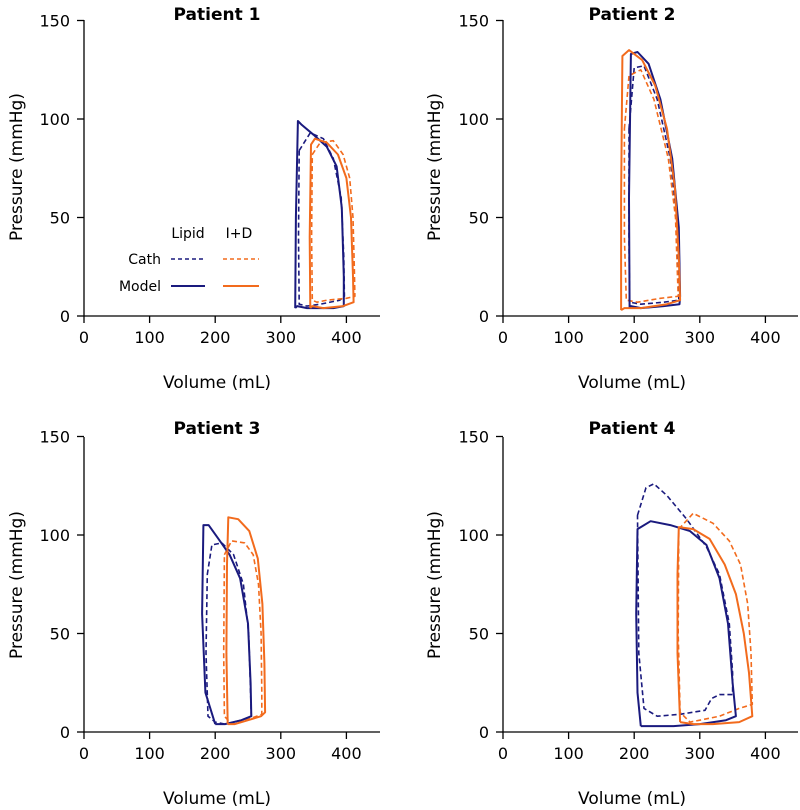  Describe the element at coordinates (632, 15) in the screenshot. I see `panel-title: Patient 2` at that location.